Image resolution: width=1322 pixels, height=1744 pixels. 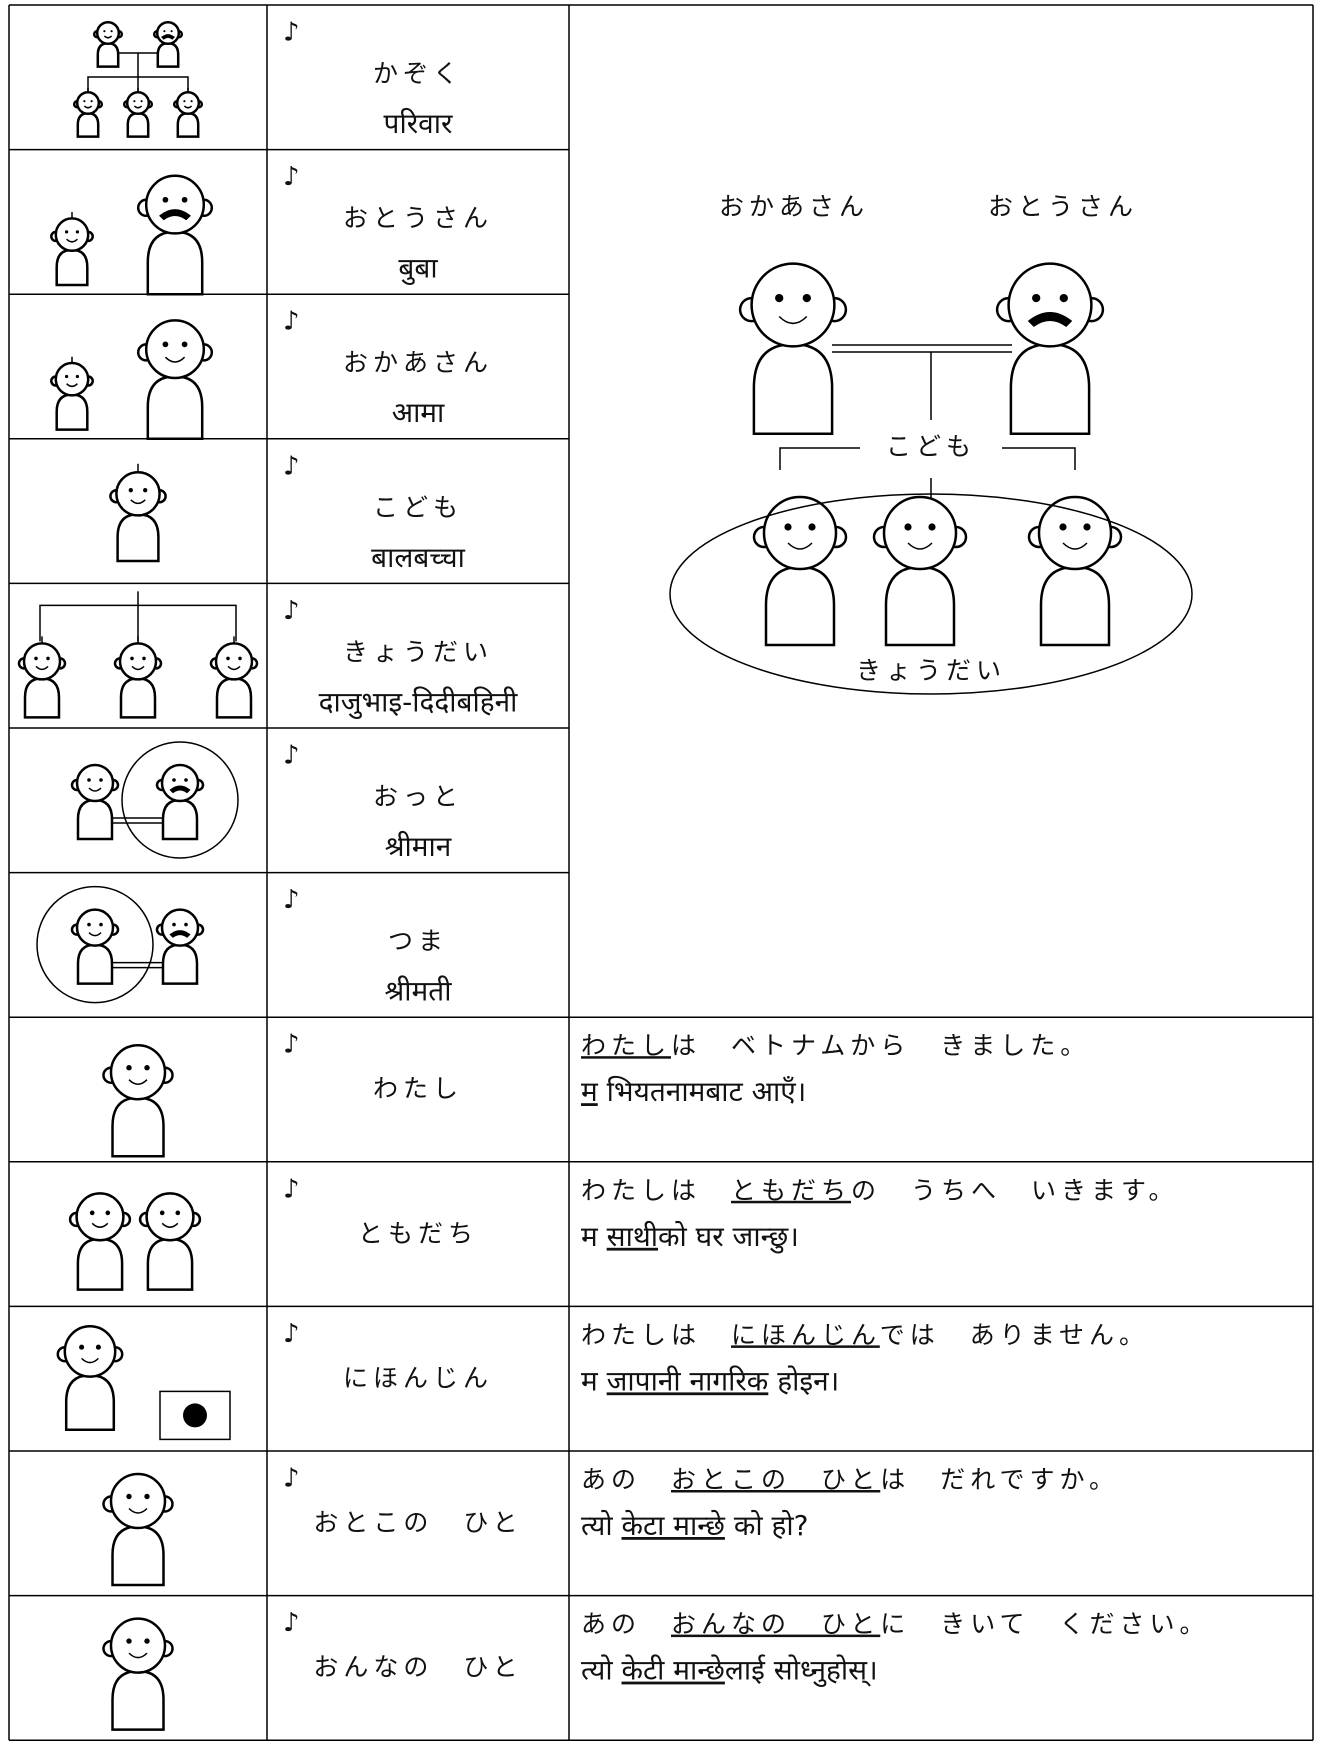 What do you see at coordinates (674, 1670) in the screenshot?
I see `sentence-part: केटी मान्छे` at bounding box center [674, 1670].